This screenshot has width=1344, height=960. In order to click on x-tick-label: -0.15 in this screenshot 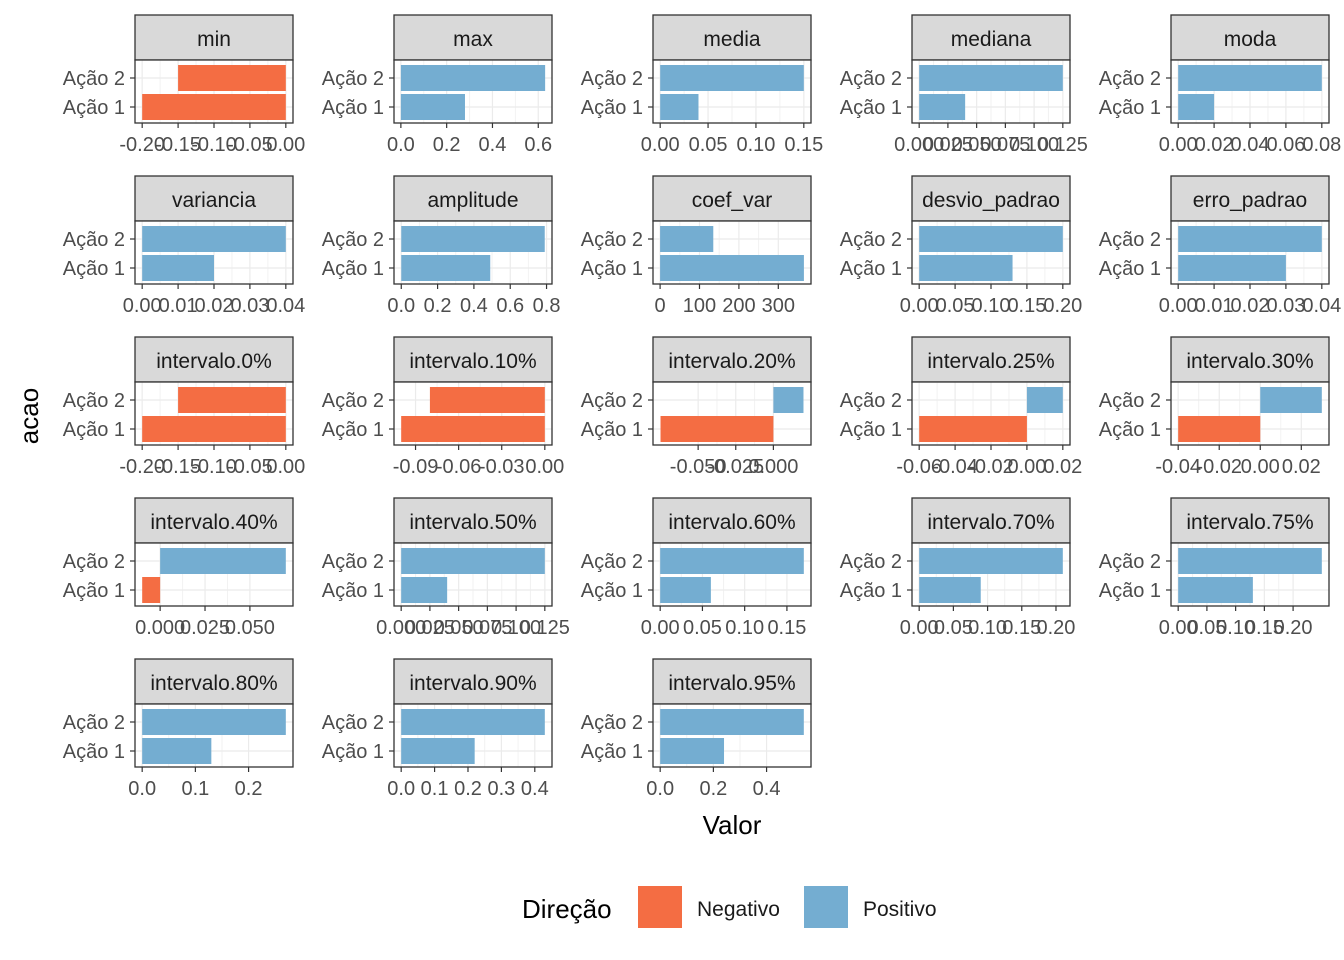, I will do `click(178, 145)`.